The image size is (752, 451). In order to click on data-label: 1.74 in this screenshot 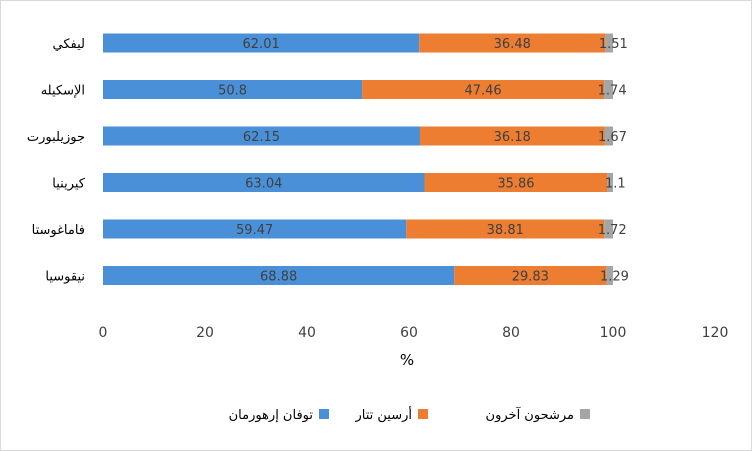, I will do `click(612, 91)`.